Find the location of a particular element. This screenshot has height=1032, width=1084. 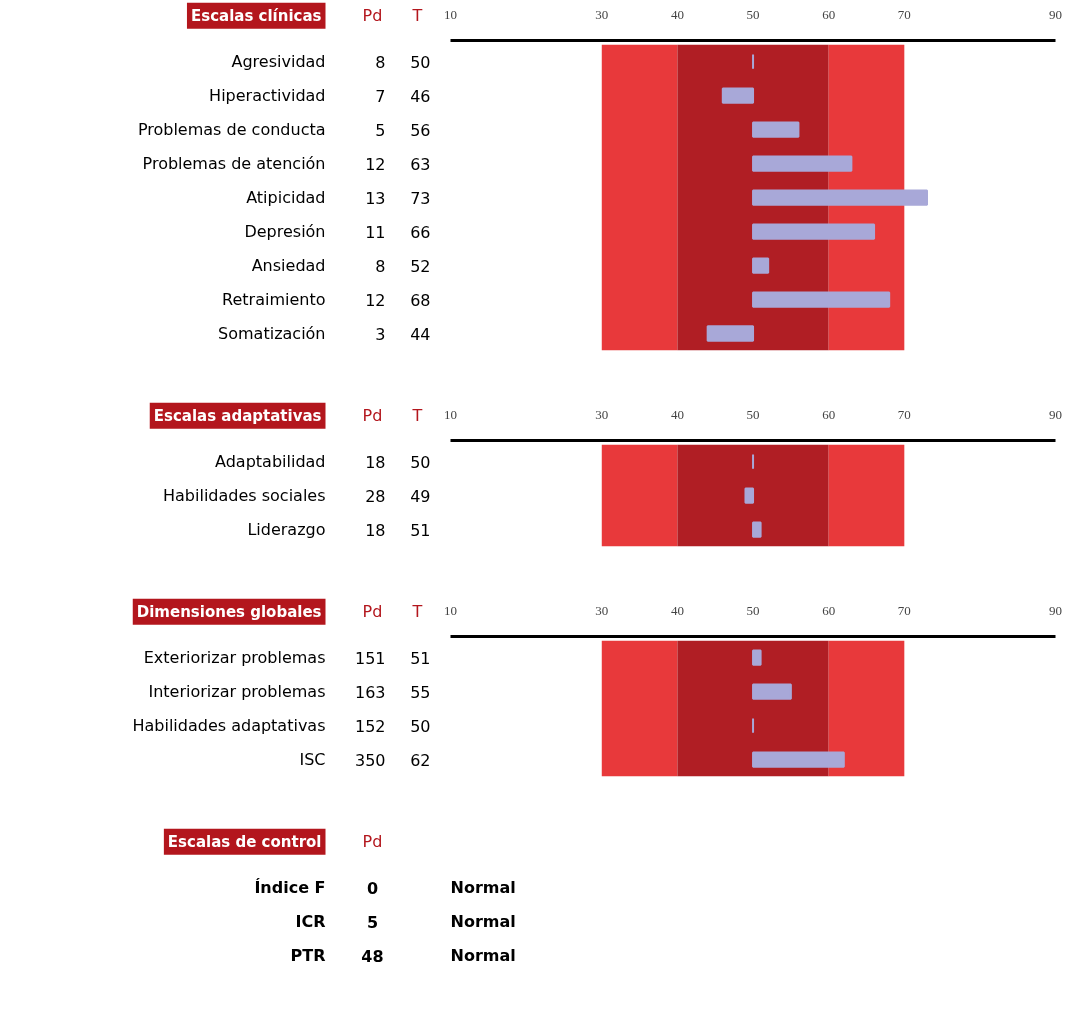

text: 13 is located at coordinates (375, 198).